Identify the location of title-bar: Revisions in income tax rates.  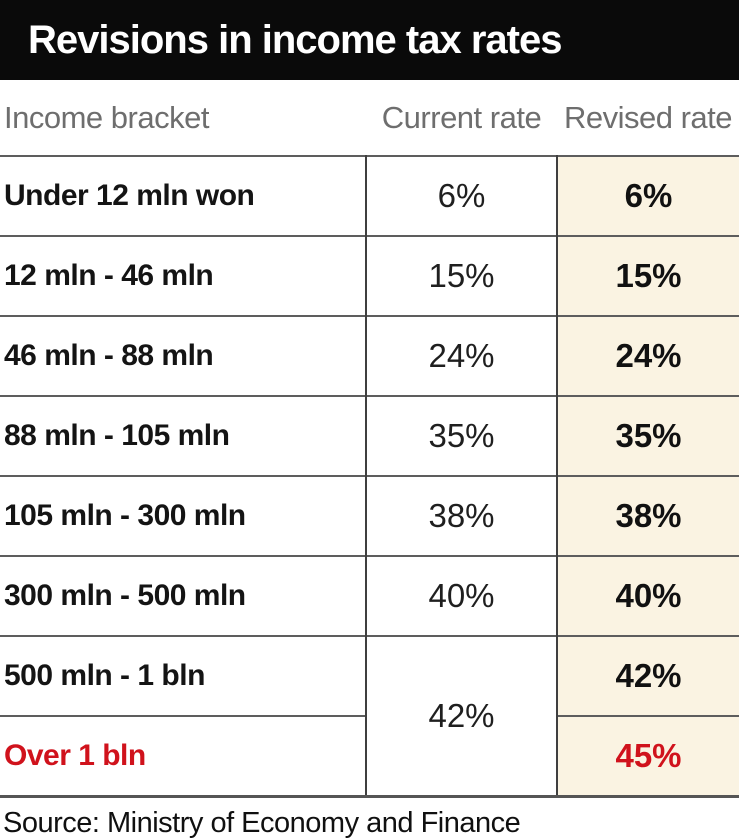
(369, 40).